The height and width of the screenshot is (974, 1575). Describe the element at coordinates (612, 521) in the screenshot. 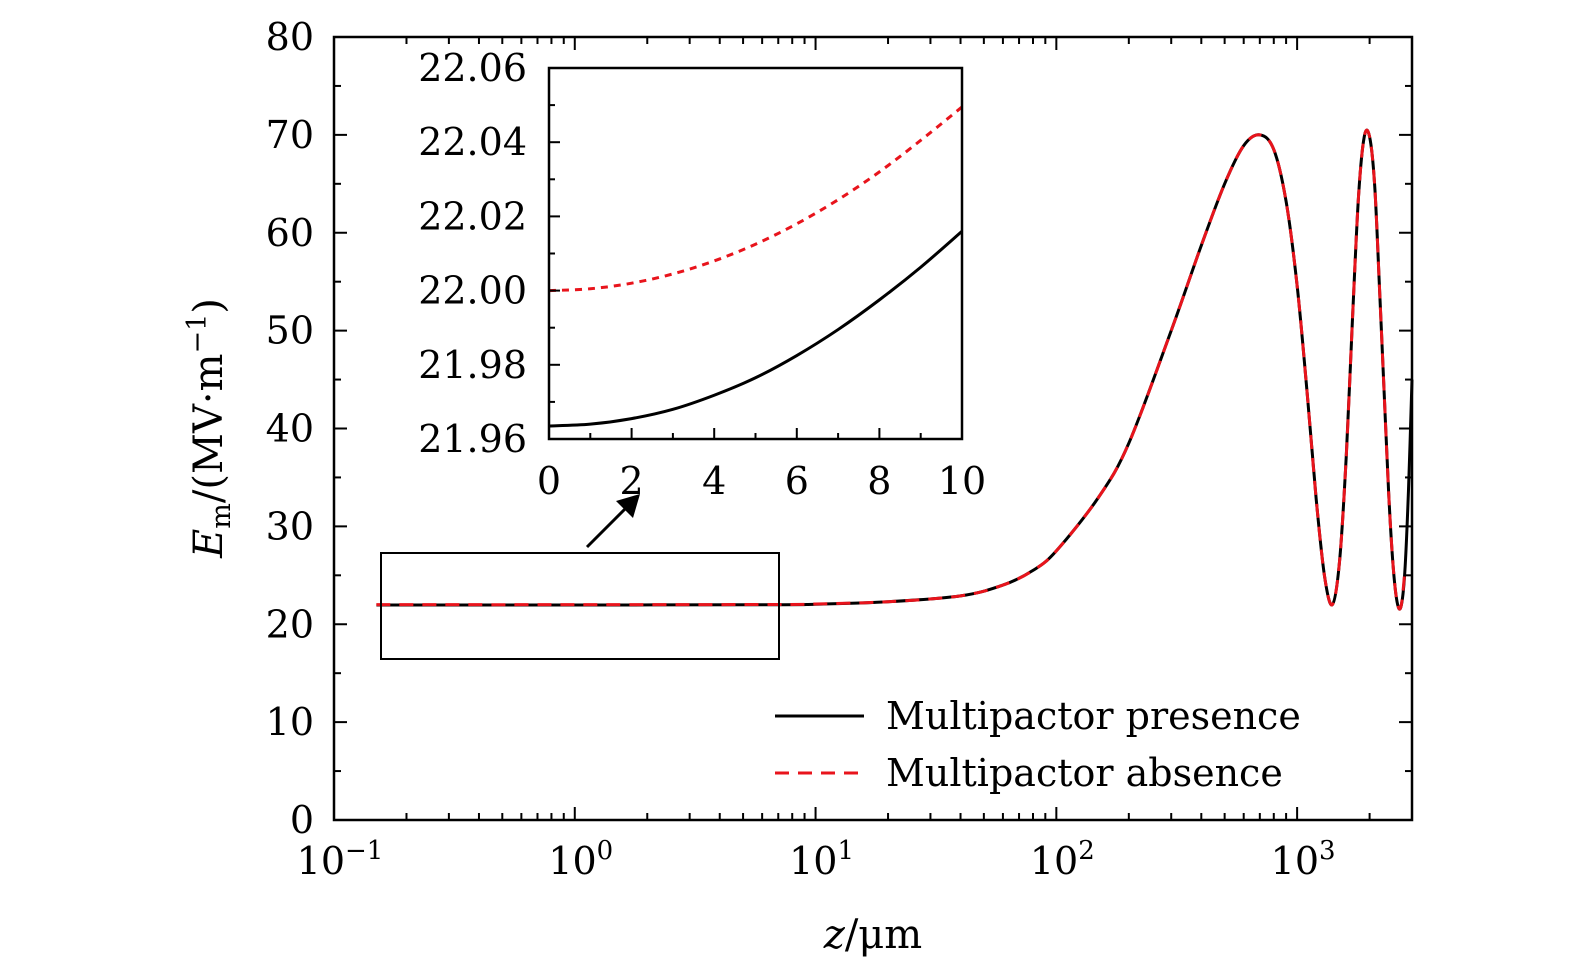

I see `zoom-arrow` at that location.